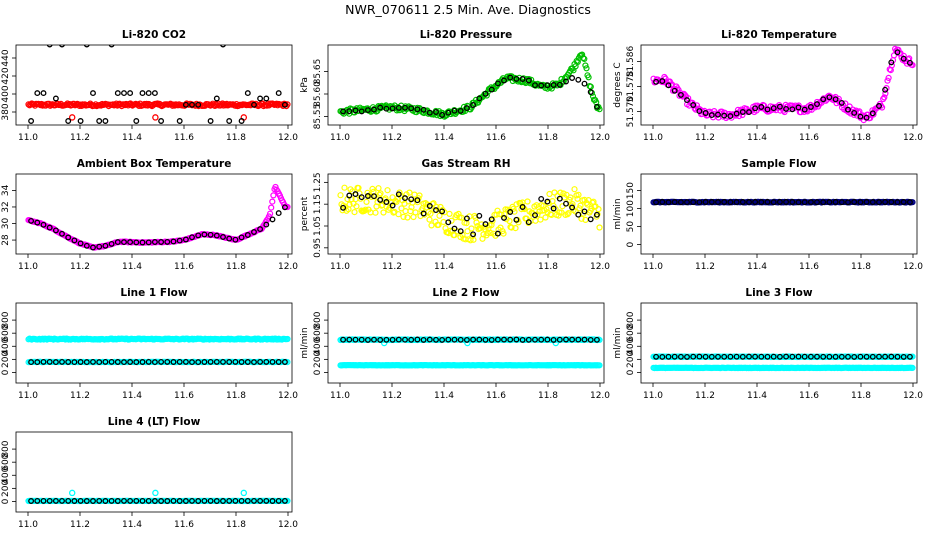 This screenshot has width=936, height=540. I want to click on y-axis-label: percent, so click(305, 213).